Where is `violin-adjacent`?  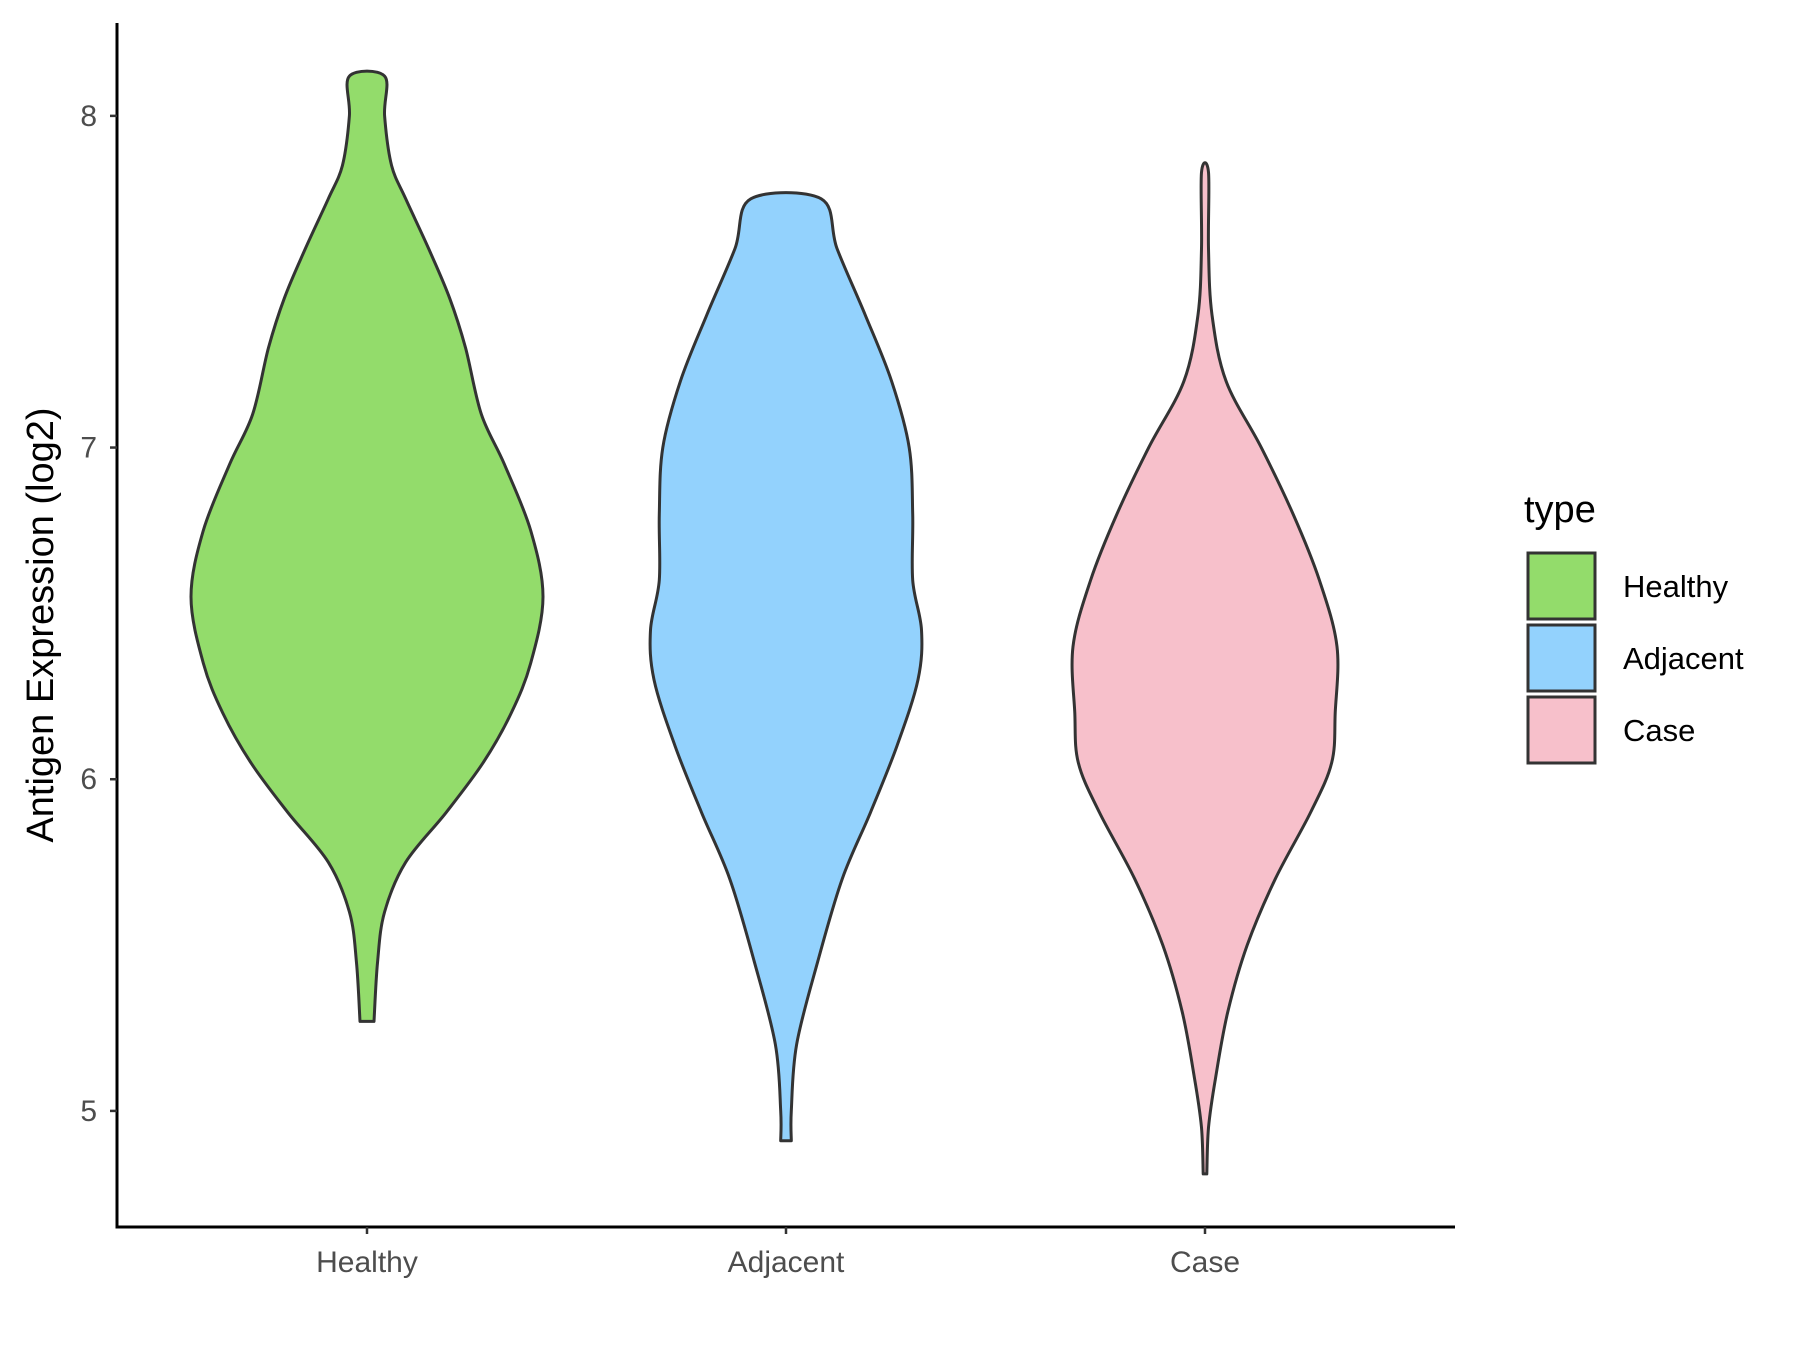
violin-adjacent is located at coordinates (786, 667).